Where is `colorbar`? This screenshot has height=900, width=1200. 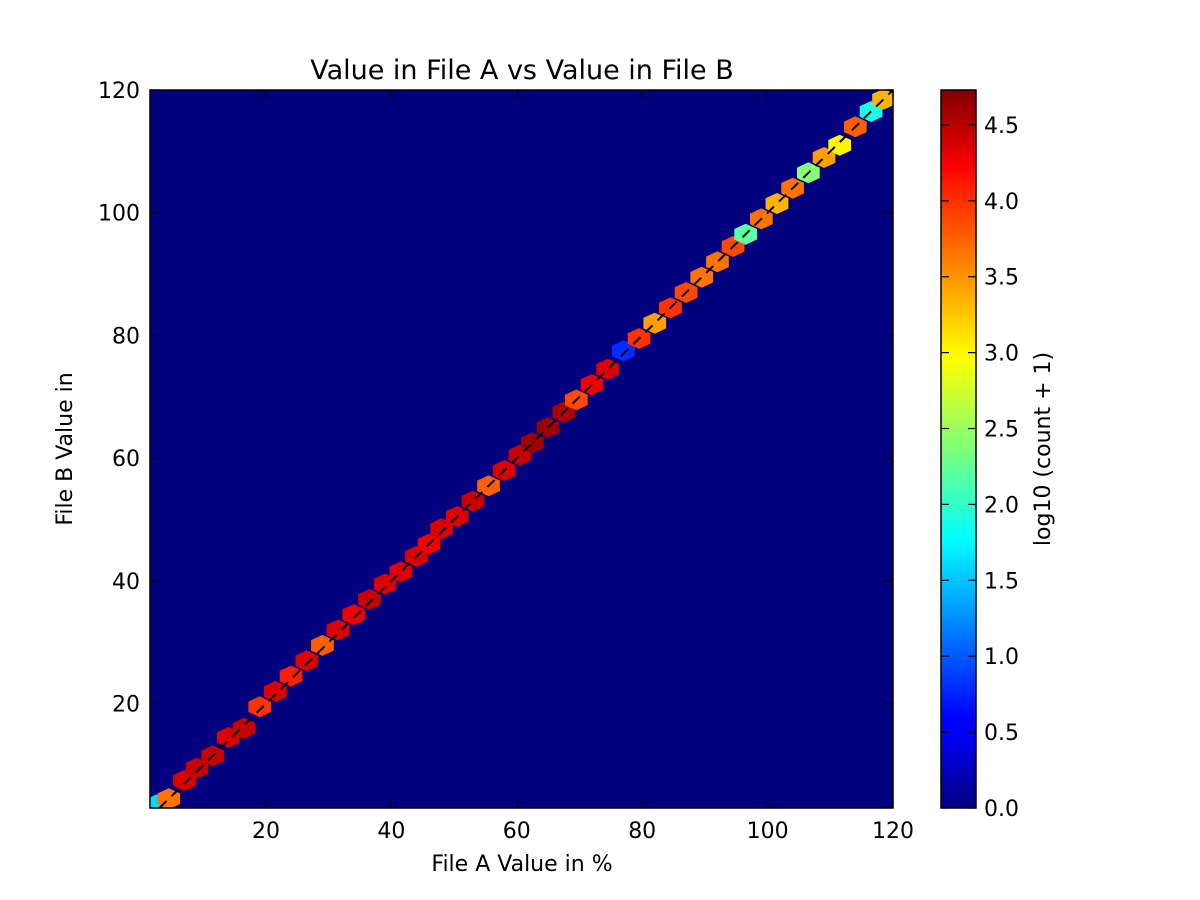 colorbar is located at coordinates (958, 449).